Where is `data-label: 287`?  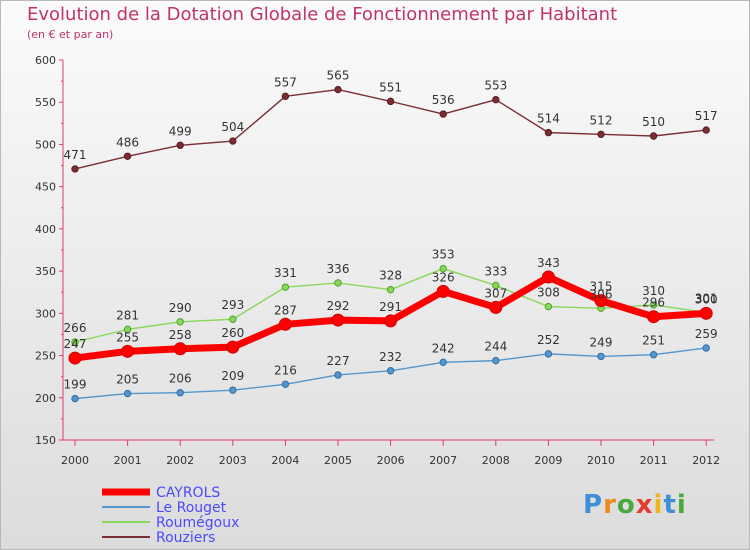
data-label: 287 is located at coordinates (285, 310).